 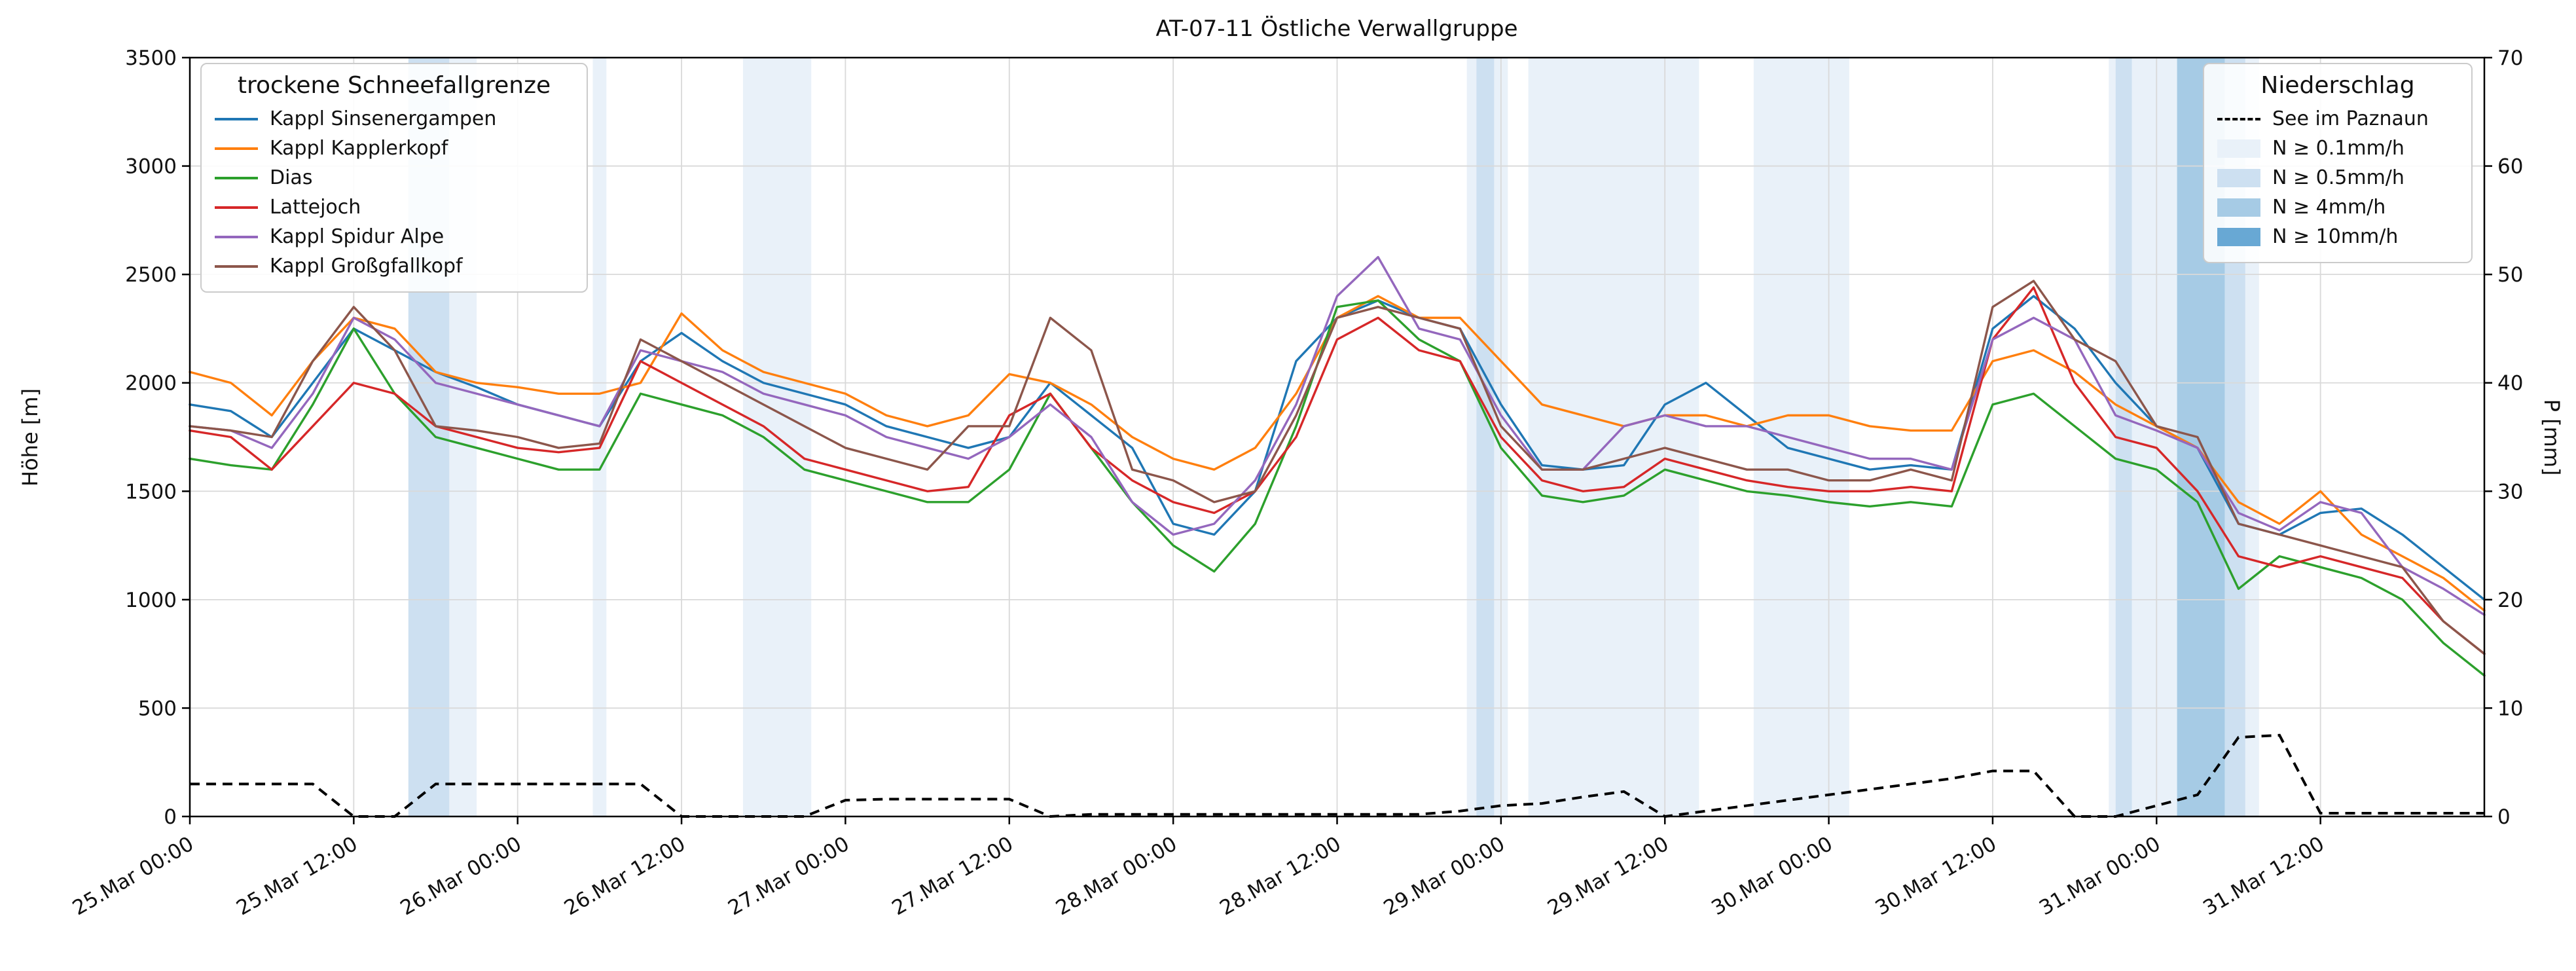 I want to click on legend-item: Kappl Sinsenergampen, so click(x=394, y=119).